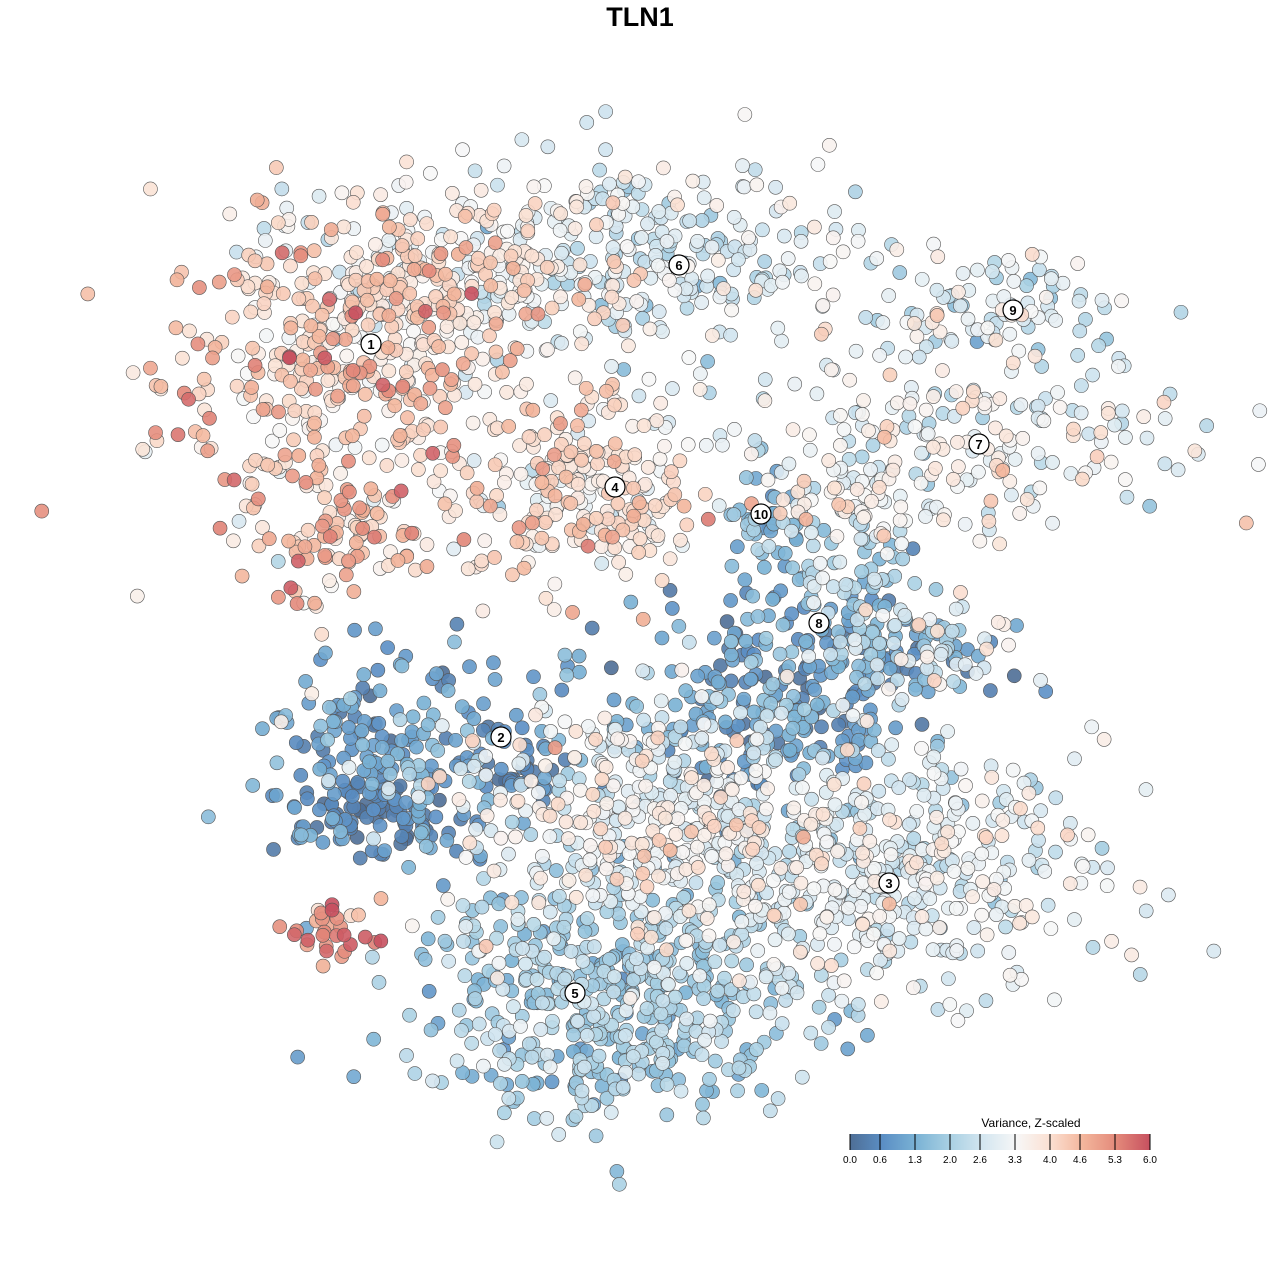 This screenshot has height=1280, width=1280. I want to click on cluster-label-text: 3, so click(888, 883).